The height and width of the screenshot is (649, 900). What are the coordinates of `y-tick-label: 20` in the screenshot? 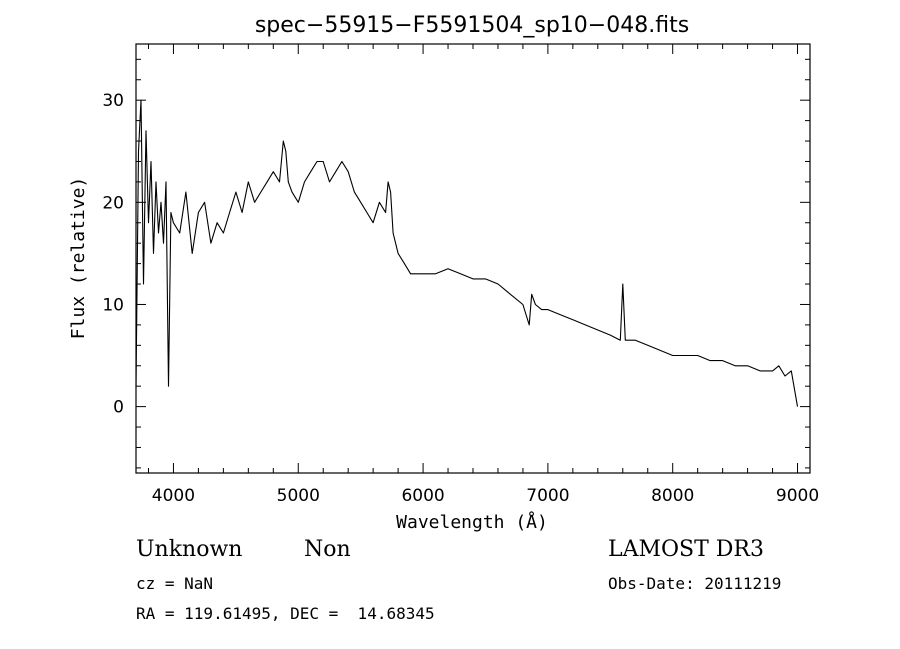 It's located at (113, 203).